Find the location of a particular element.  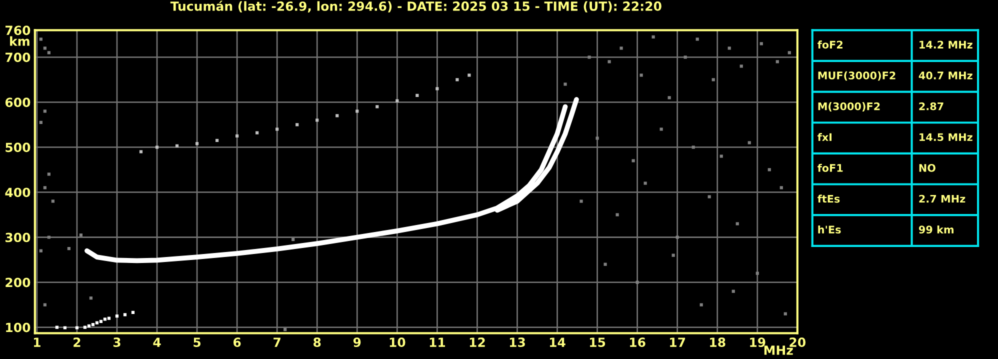

category-label: fxI is located at coordinates (825, 136).